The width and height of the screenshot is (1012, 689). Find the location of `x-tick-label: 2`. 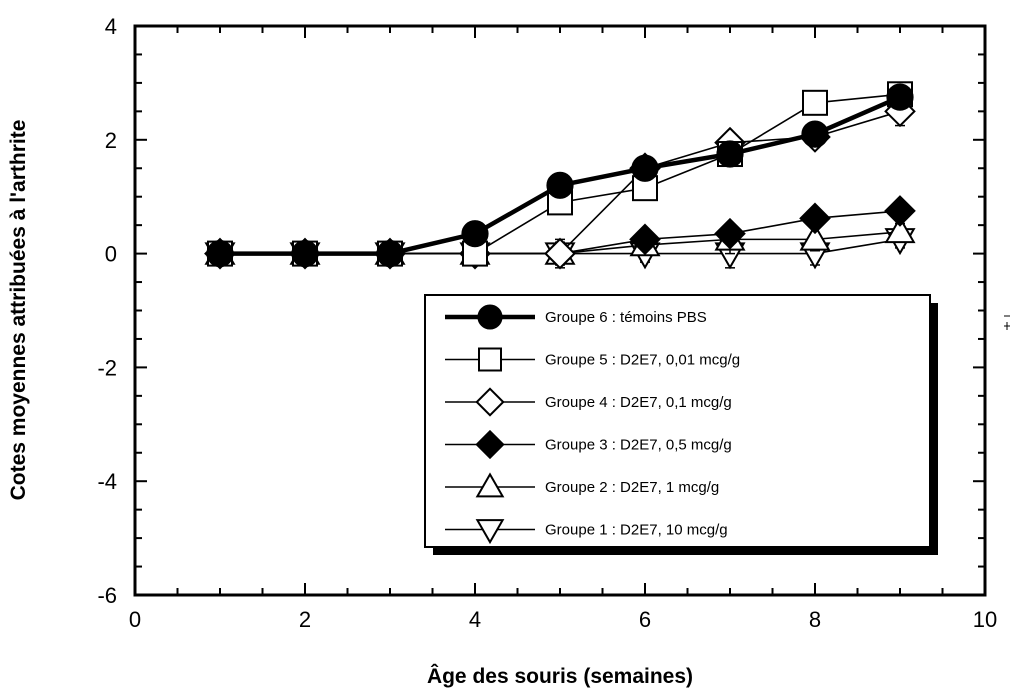

x-tick-label: 2 is located at coordinates (305, 619).